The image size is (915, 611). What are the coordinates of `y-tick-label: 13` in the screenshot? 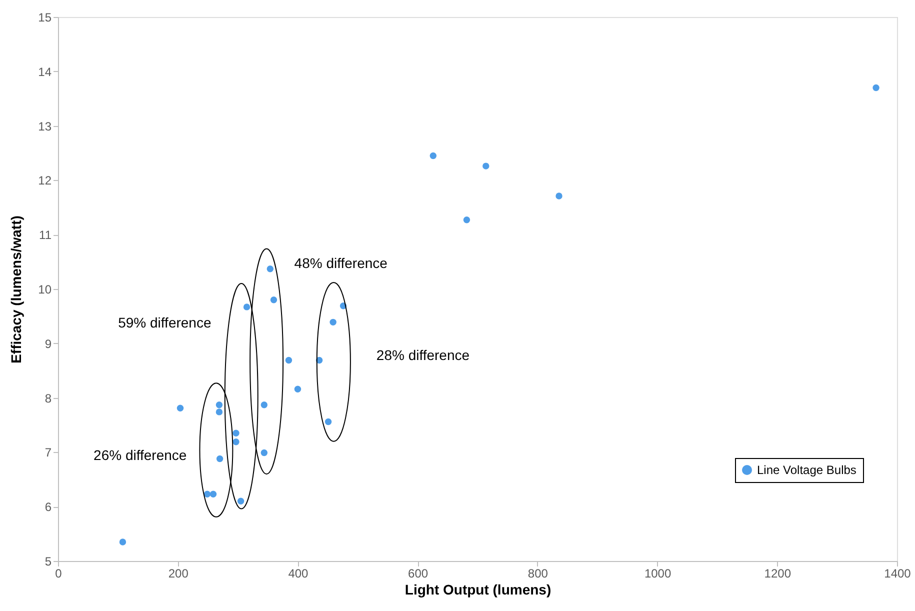 It's located at (45, 126).